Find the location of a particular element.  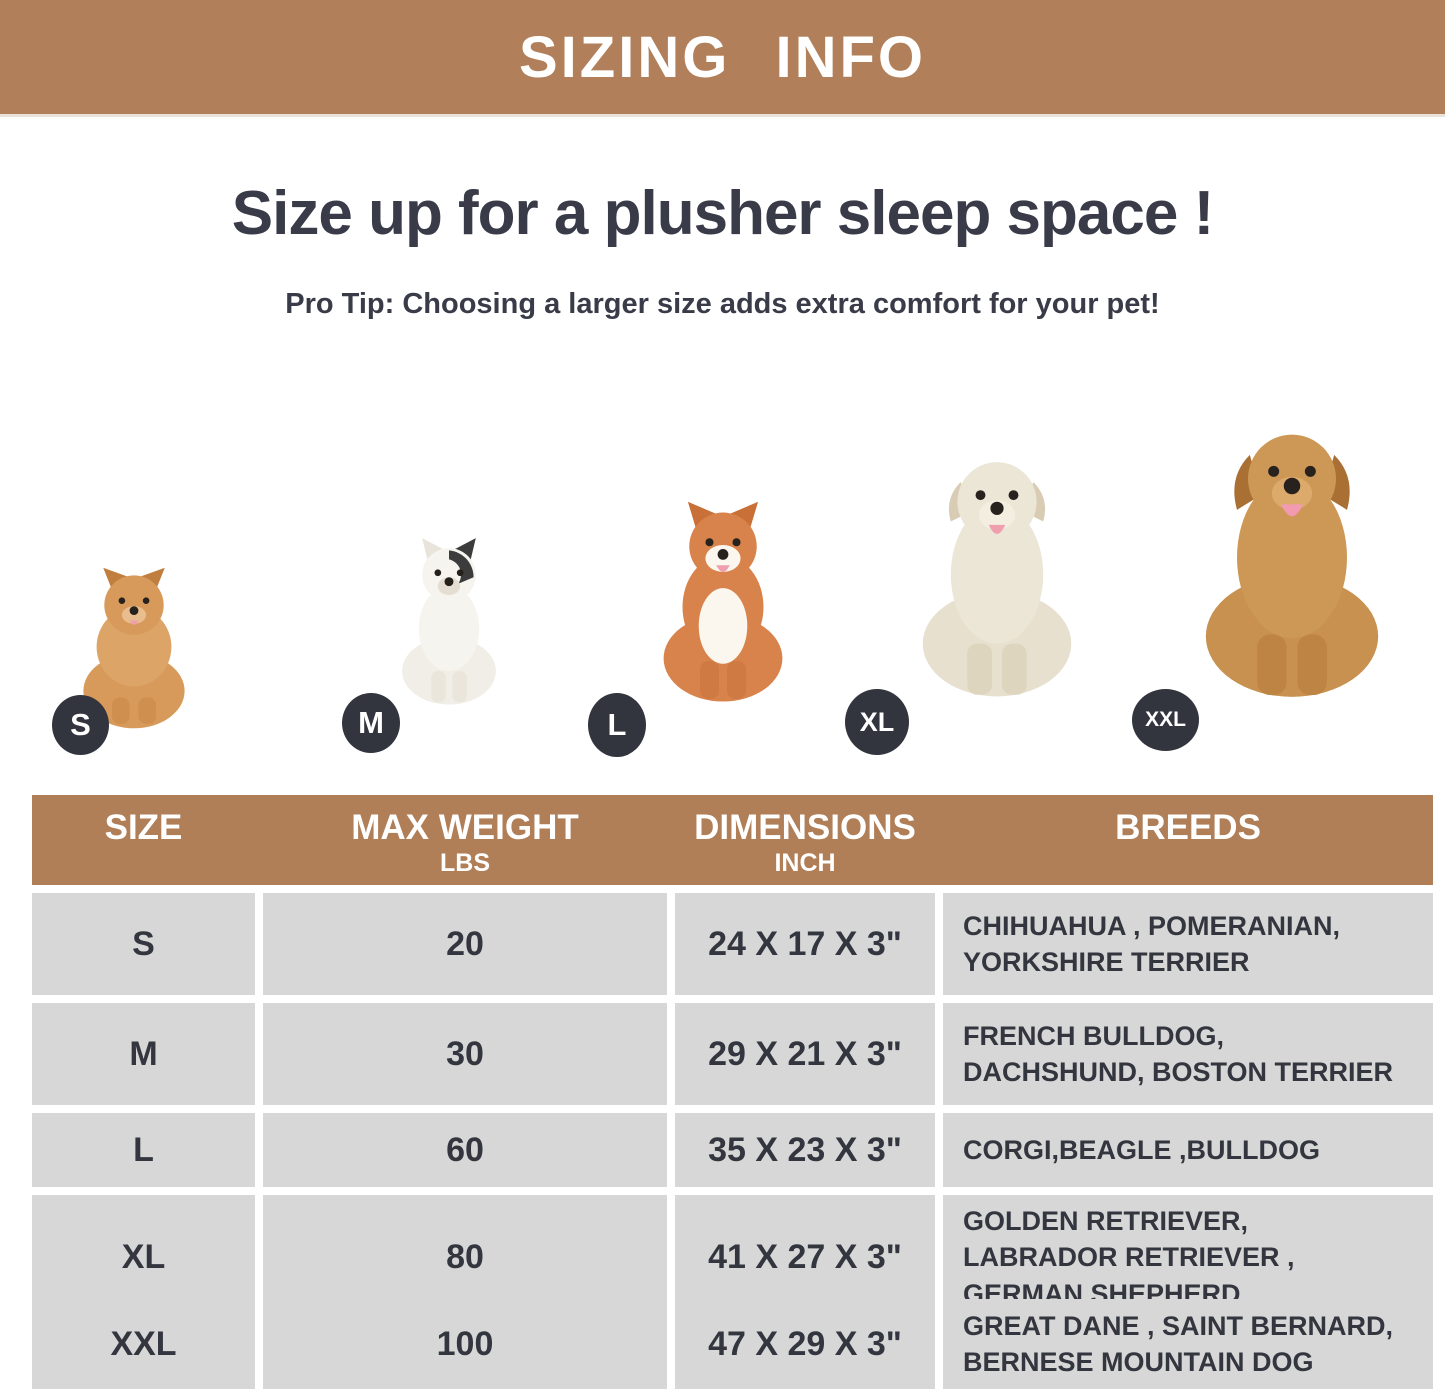

header-max-weight: MAX WEIGHT LBS is located at coordinates (465, 846).